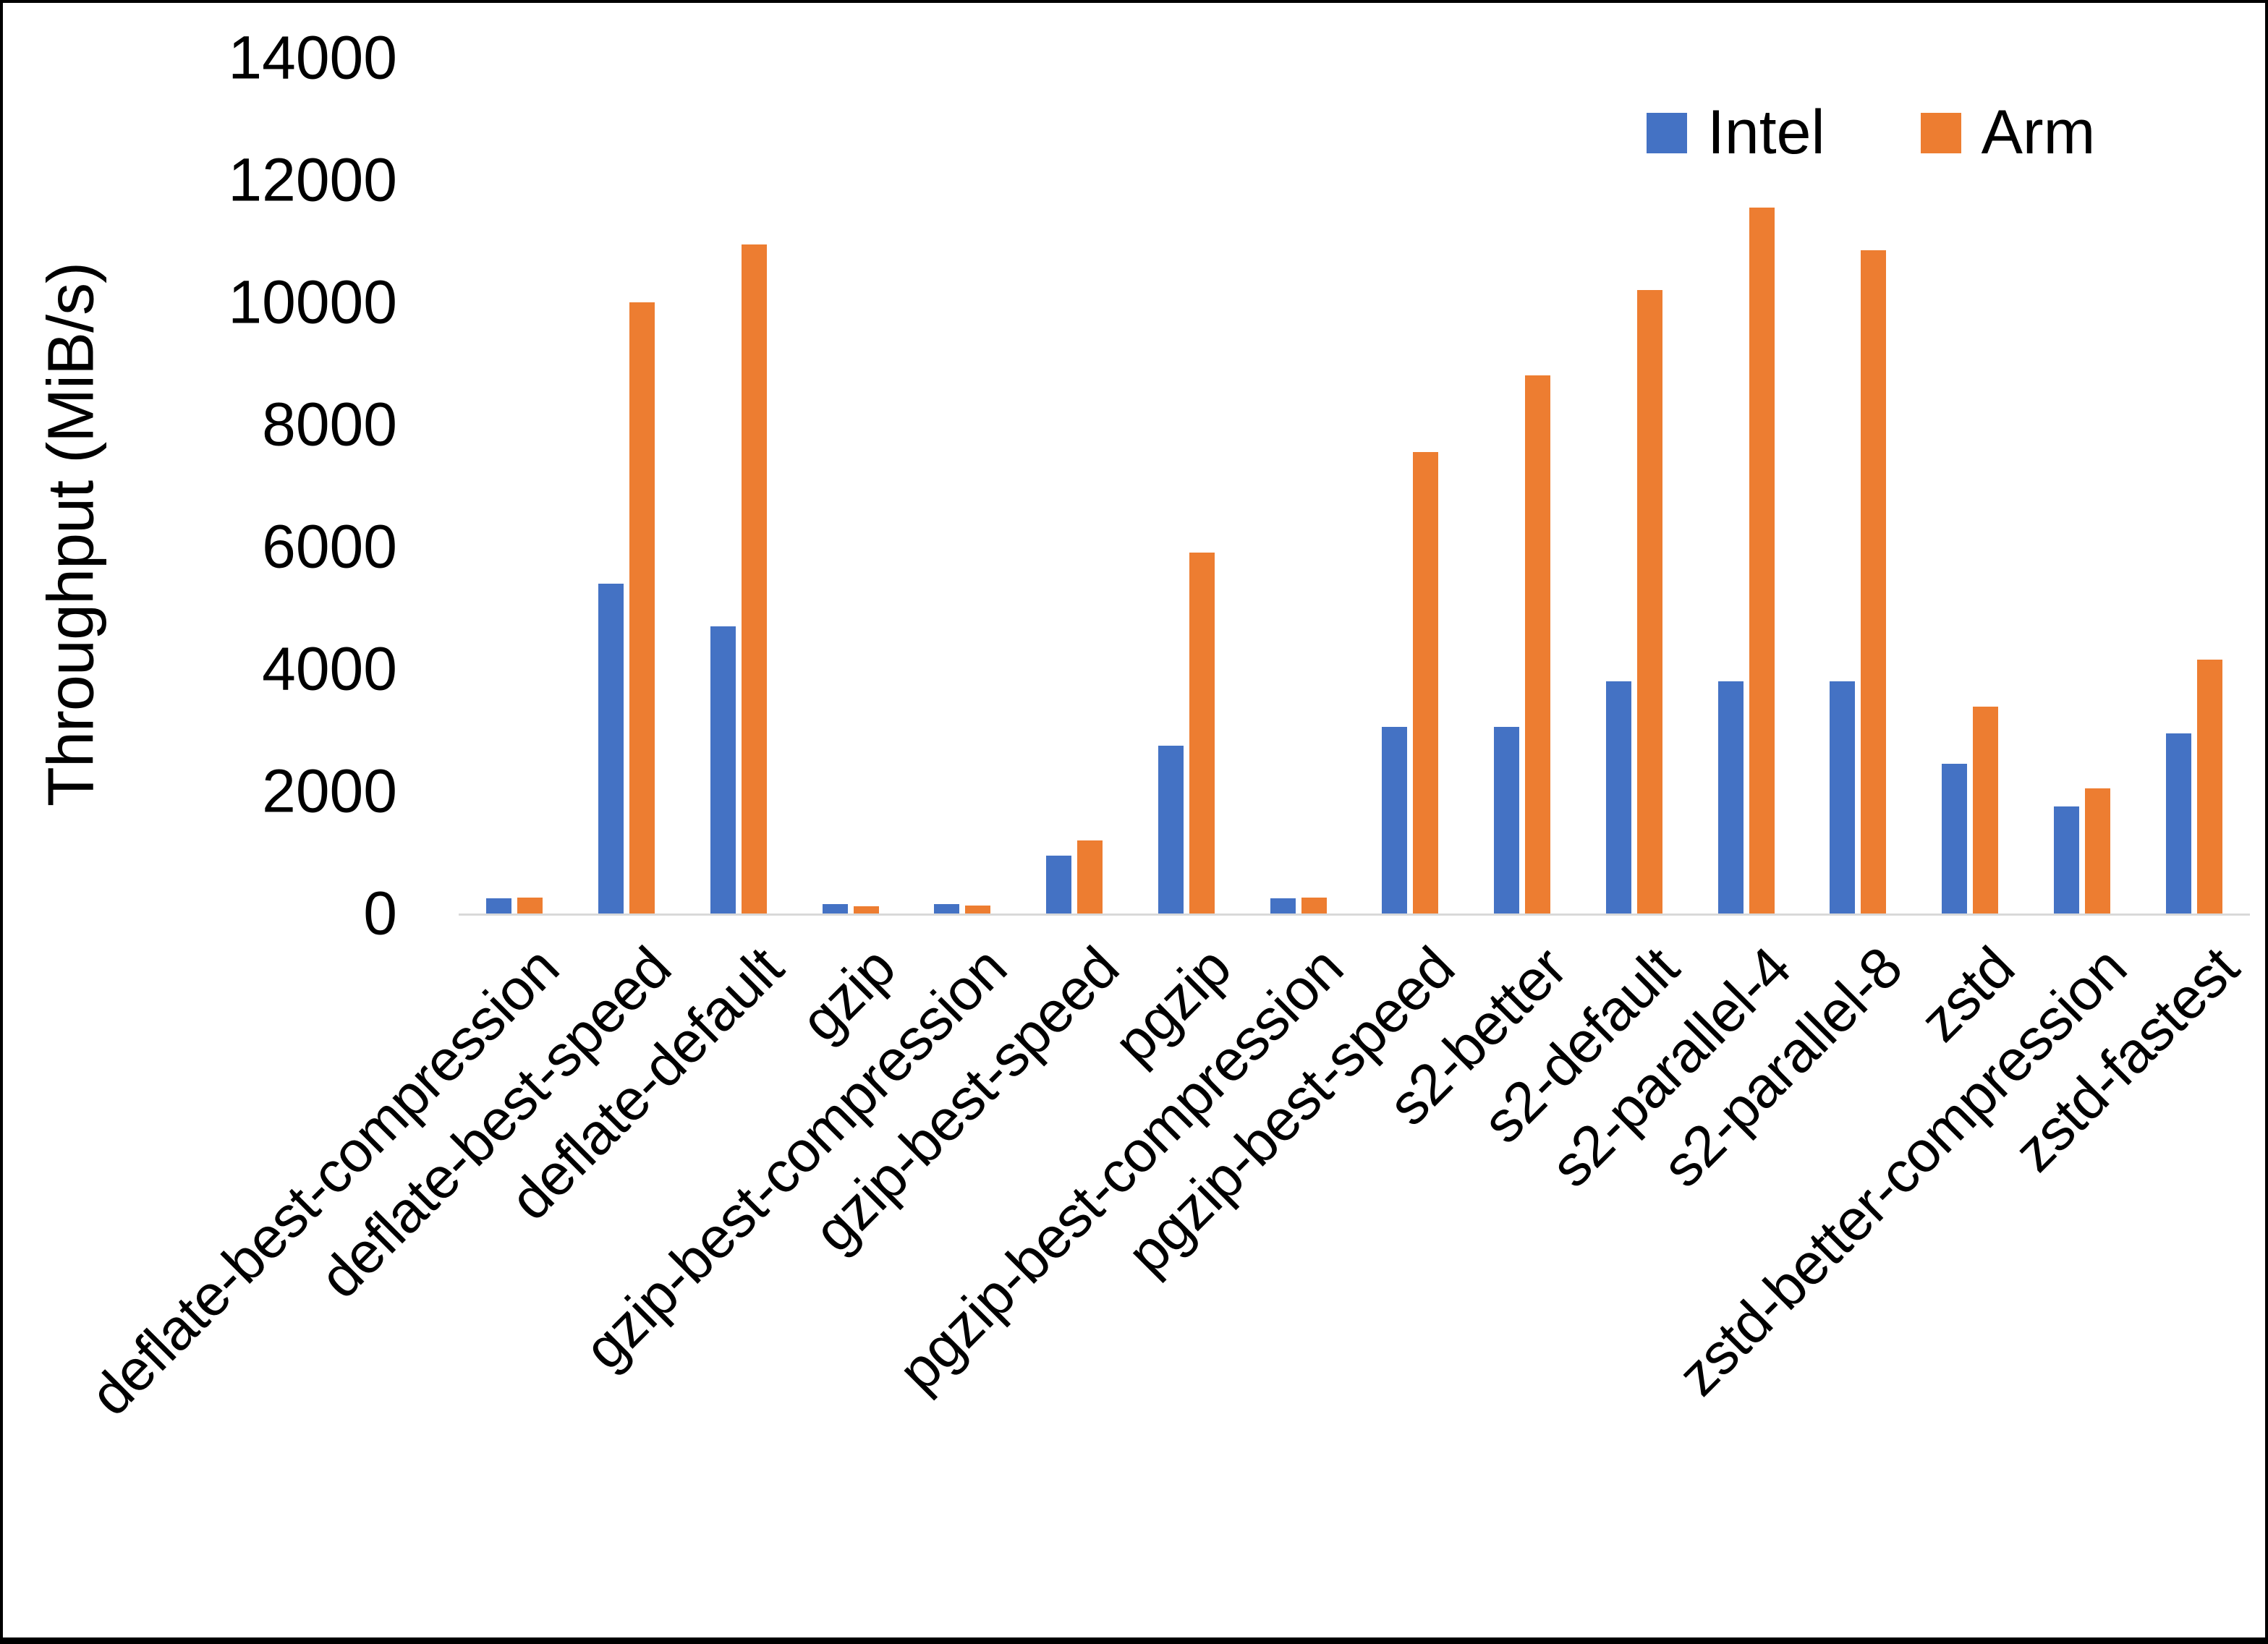  What do you see at coordinates (1507, 820) in the screenshot?
I see `bar-intel-s2-better` at bounding box center [1507, 820].